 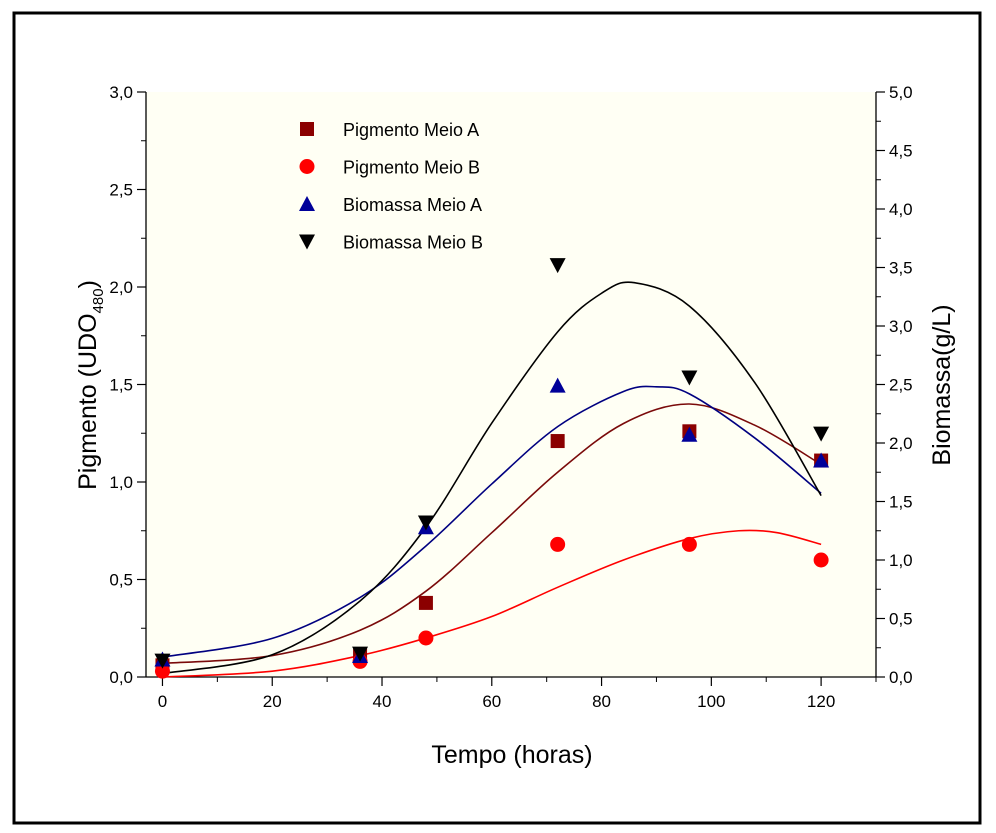 What do you see at coordinates (412, 205) in the screenshot?
I see `legend-label-biomassa-meio-a: Biomassa Meio A` at bounding box center [412, 205].